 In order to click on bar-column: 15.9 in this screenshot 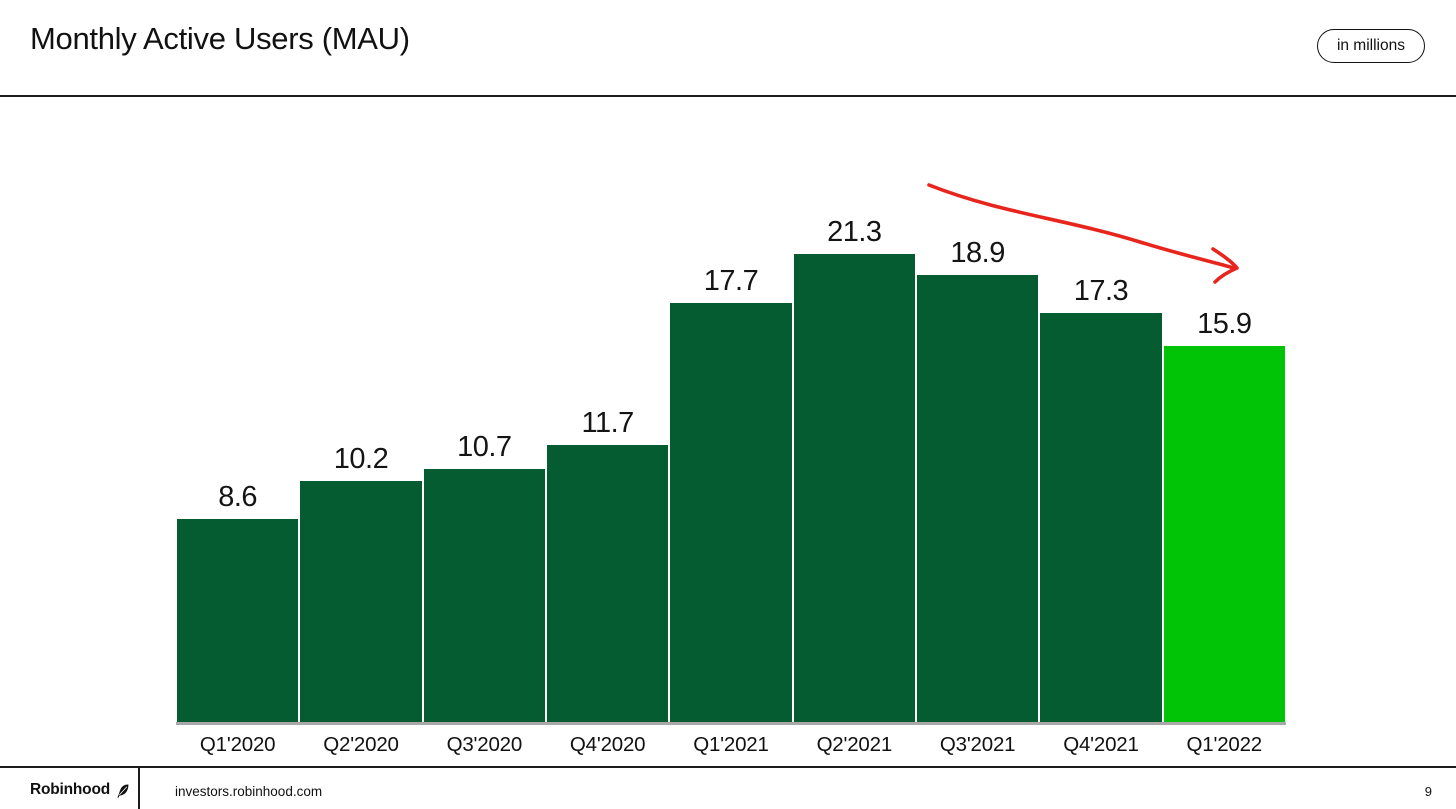, I will do `click(1224, 470)`.